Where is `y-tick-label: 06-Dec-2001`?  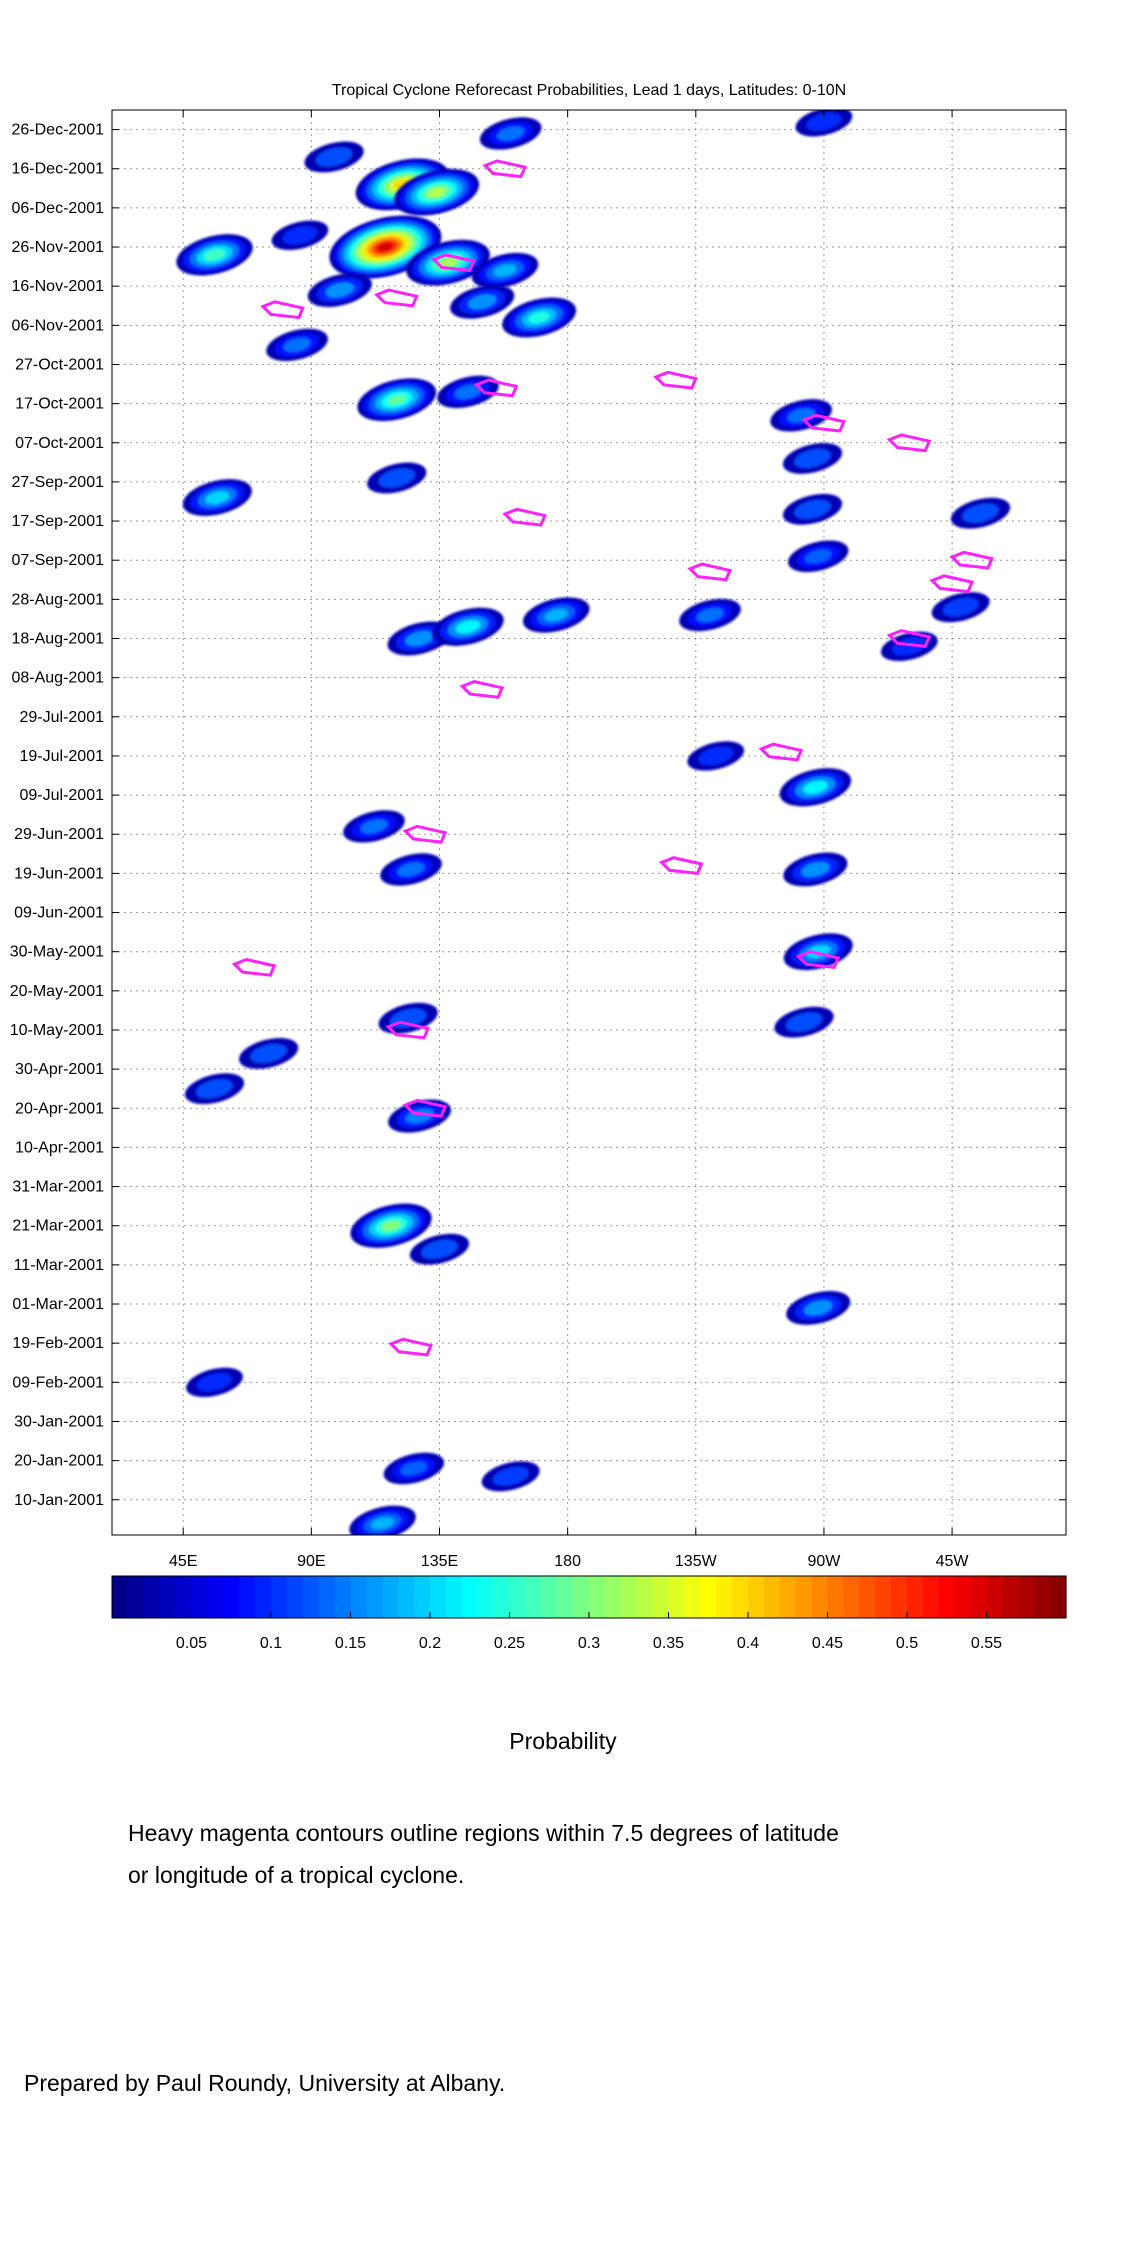
y-tick-label: 06-Dec-2001 is located at coordinates (58, 208).